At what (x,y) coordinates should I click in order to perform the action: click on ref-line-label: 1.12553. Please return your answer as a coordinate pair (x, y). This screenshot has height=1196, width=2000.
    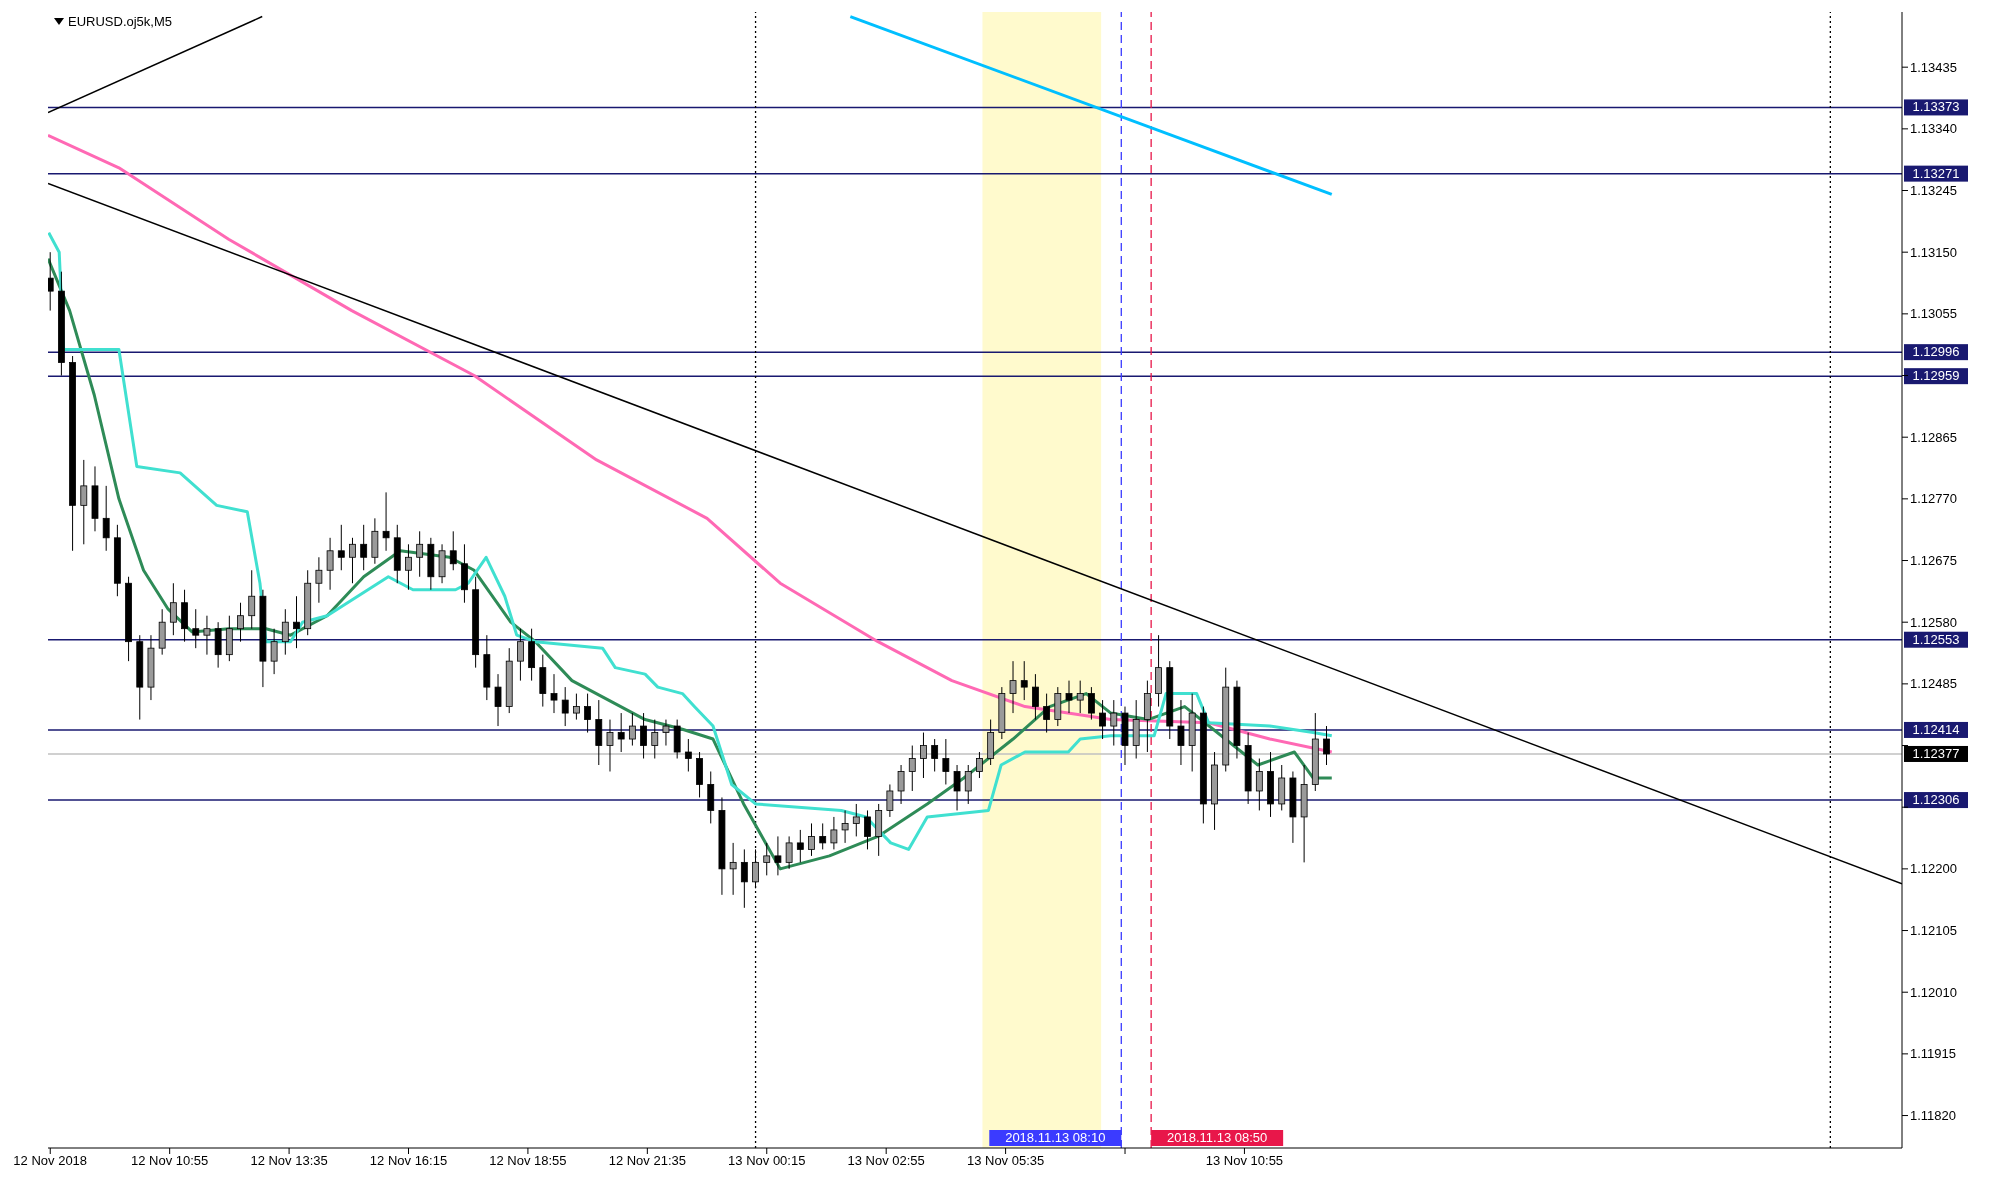
    Looking at the image, I should click on (1936, 639).